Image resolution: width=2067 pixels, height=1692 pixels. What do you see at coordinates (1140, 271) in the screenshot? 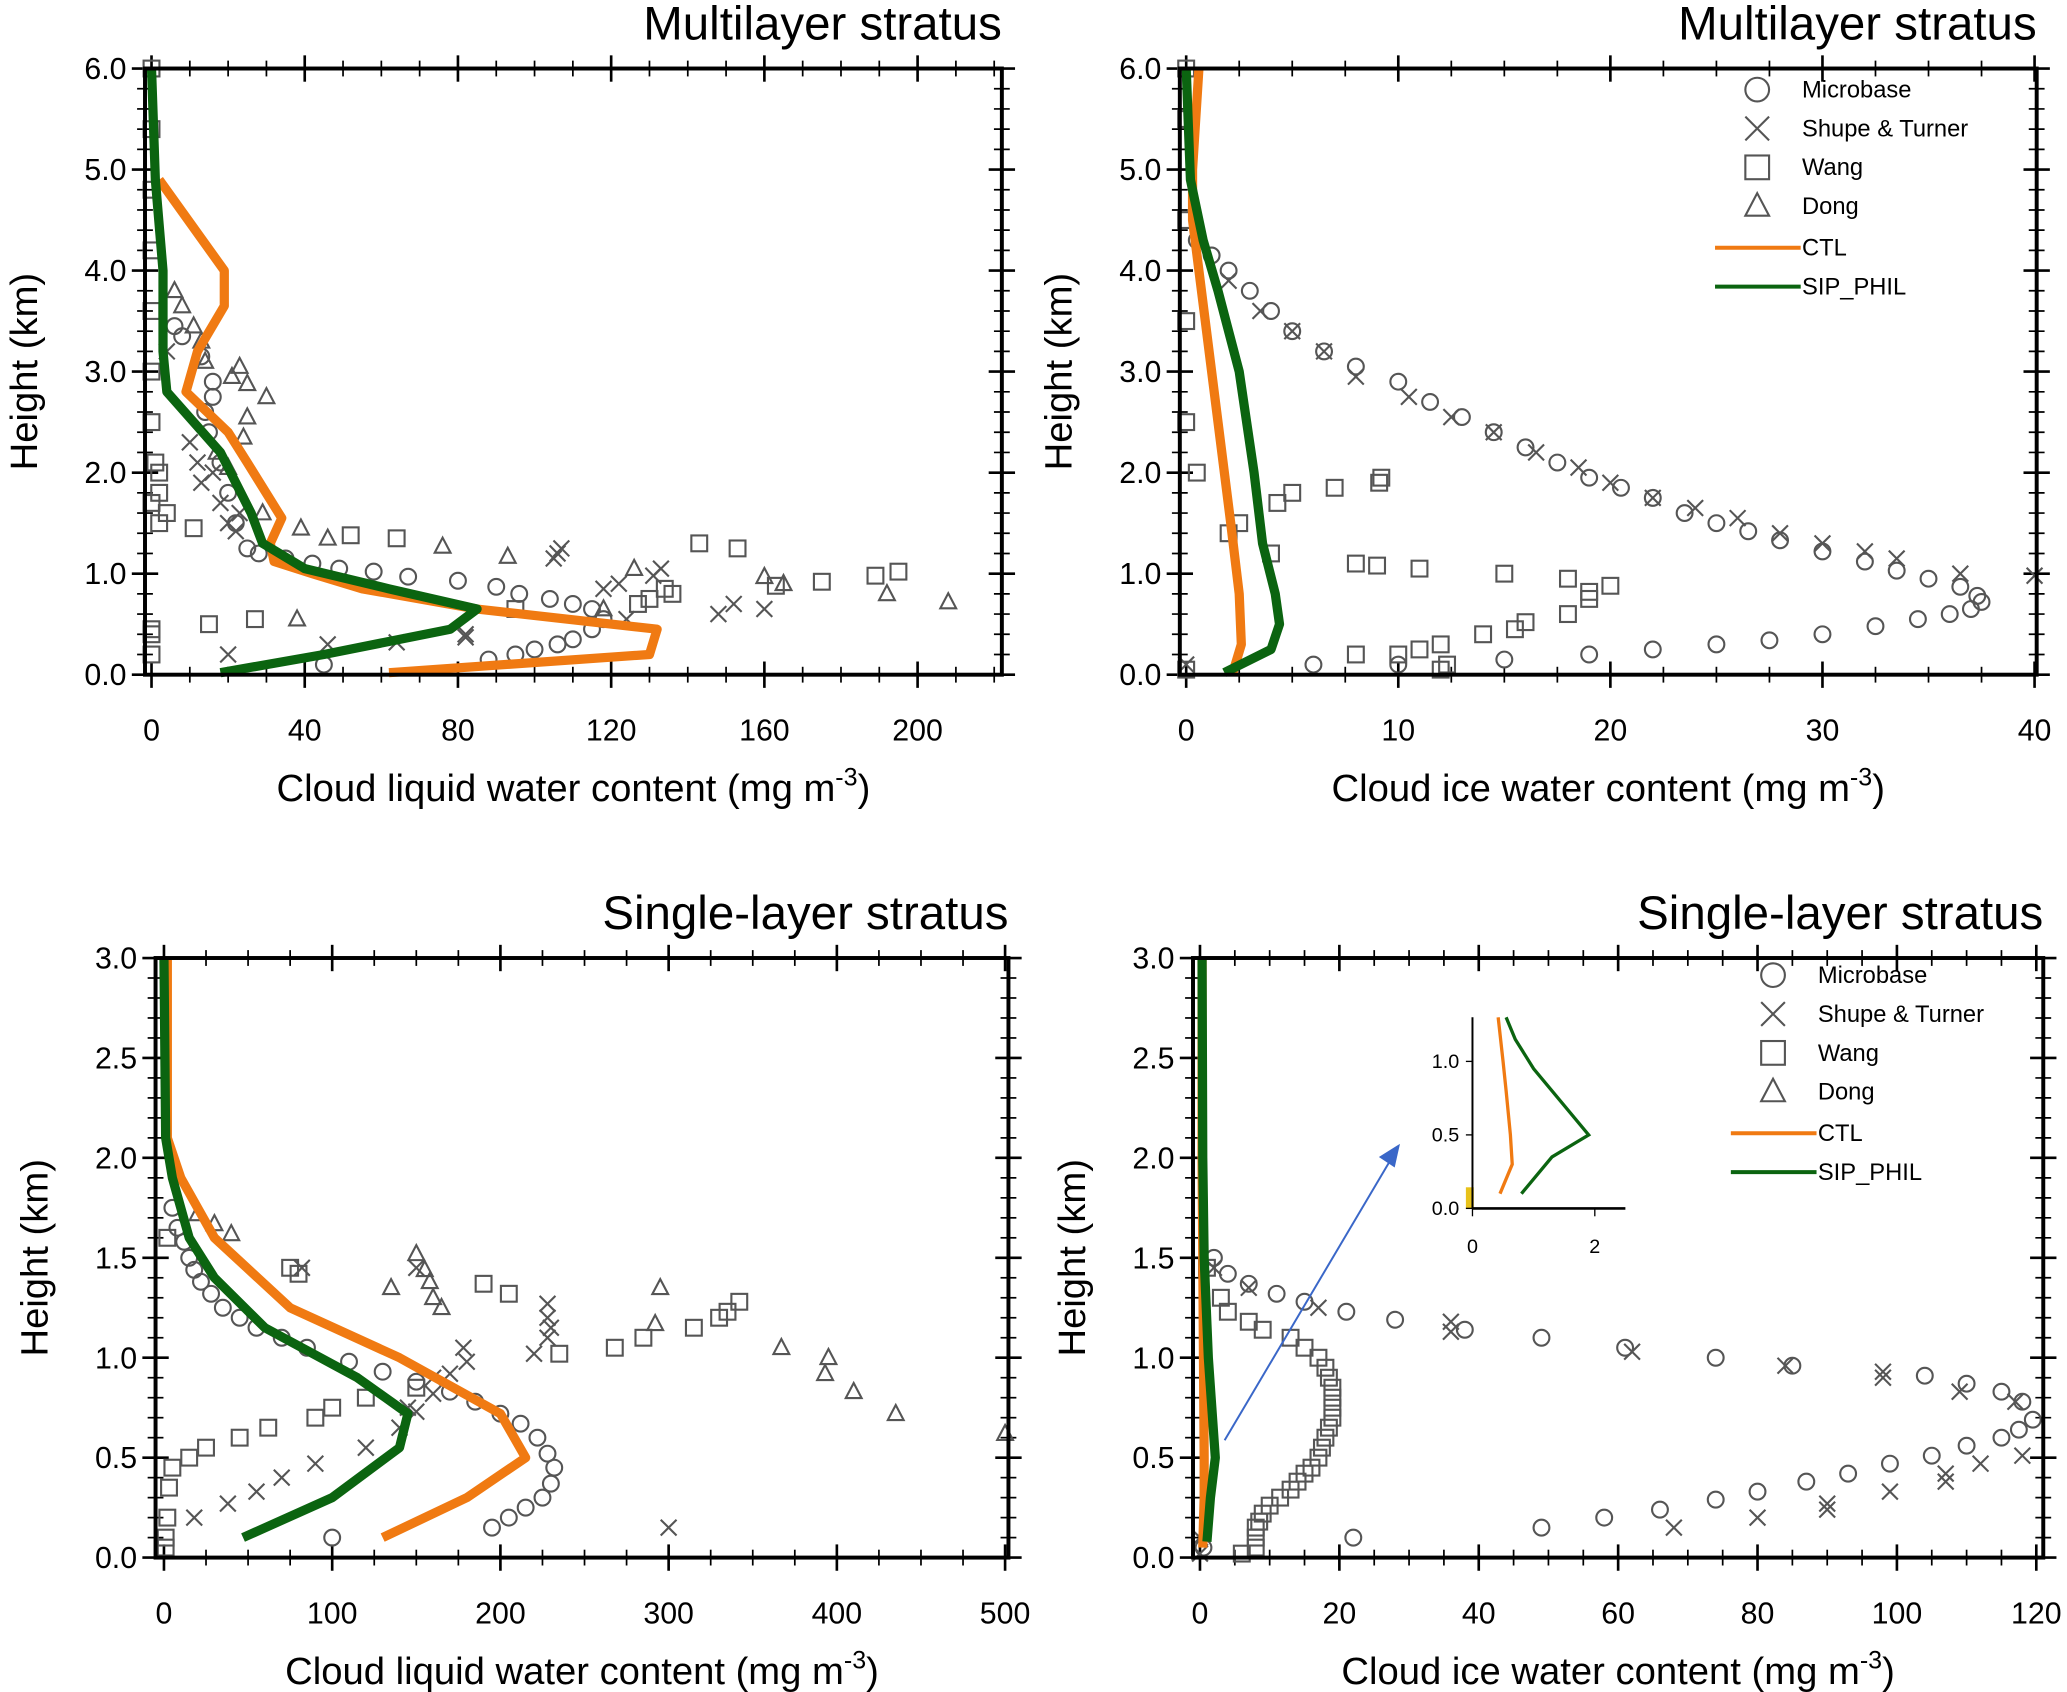
I see `y-tick-label: 4.0` at bounding box center [1140, 271].